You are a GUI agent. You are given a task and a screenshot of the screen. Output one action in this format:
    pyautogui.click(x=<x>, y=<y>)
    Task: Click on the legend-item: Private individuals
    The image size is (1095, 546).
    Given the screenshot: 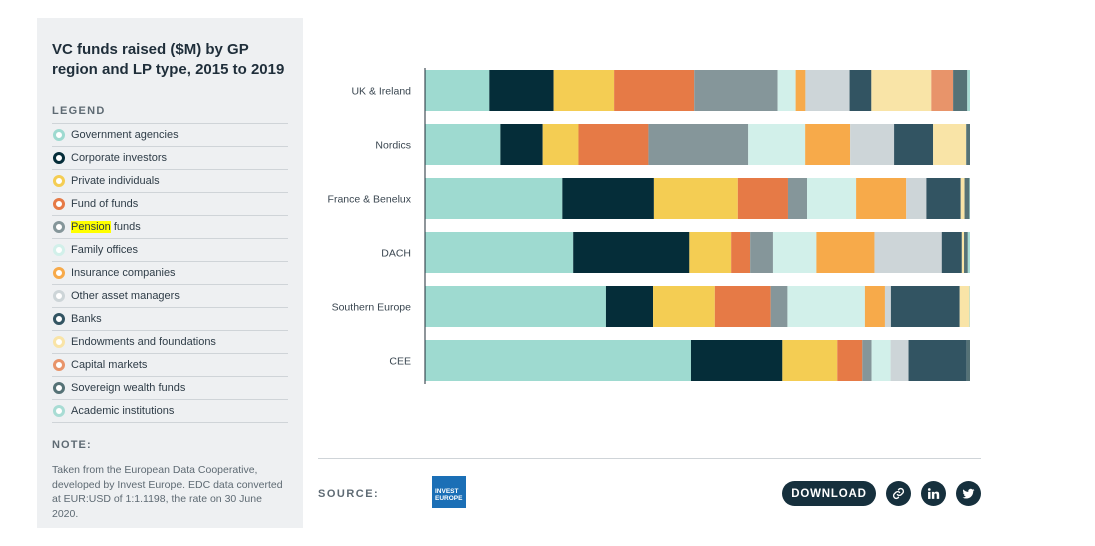 What is the action you would take?
    pyautogui.click(x=170, y=180)
    